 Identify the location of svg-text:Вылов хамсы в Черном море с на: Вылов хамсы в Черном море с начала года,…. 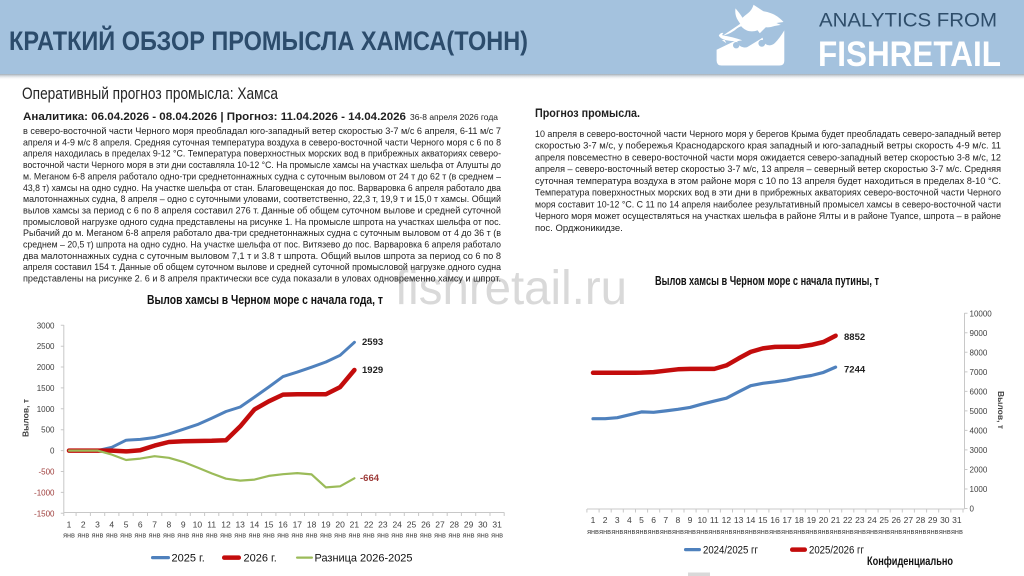
(265, 300).